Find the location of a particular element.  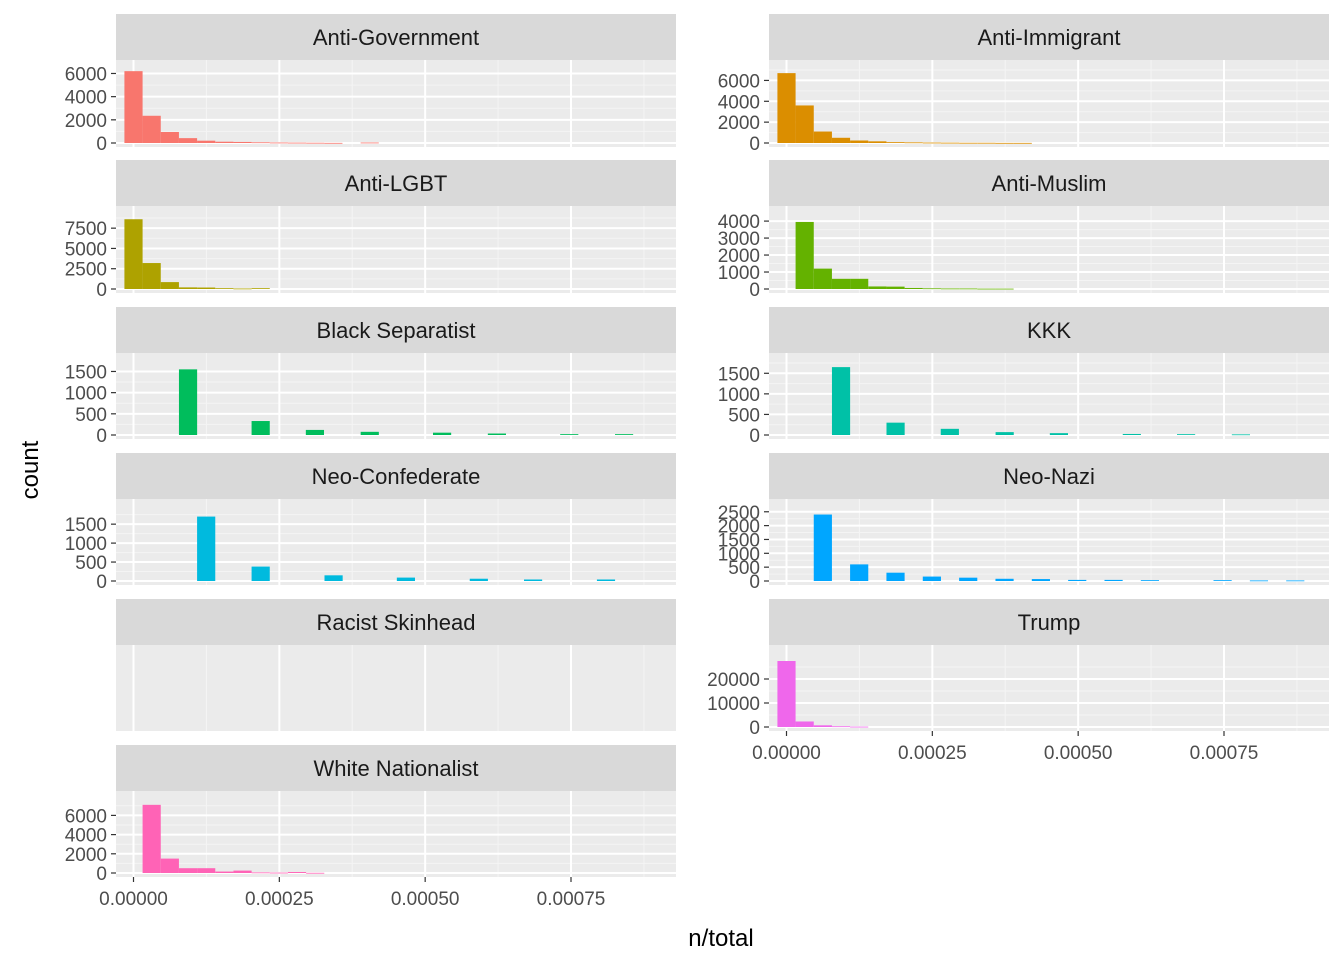

facet-title: White Nationalist is located at coordinates (395, 768).